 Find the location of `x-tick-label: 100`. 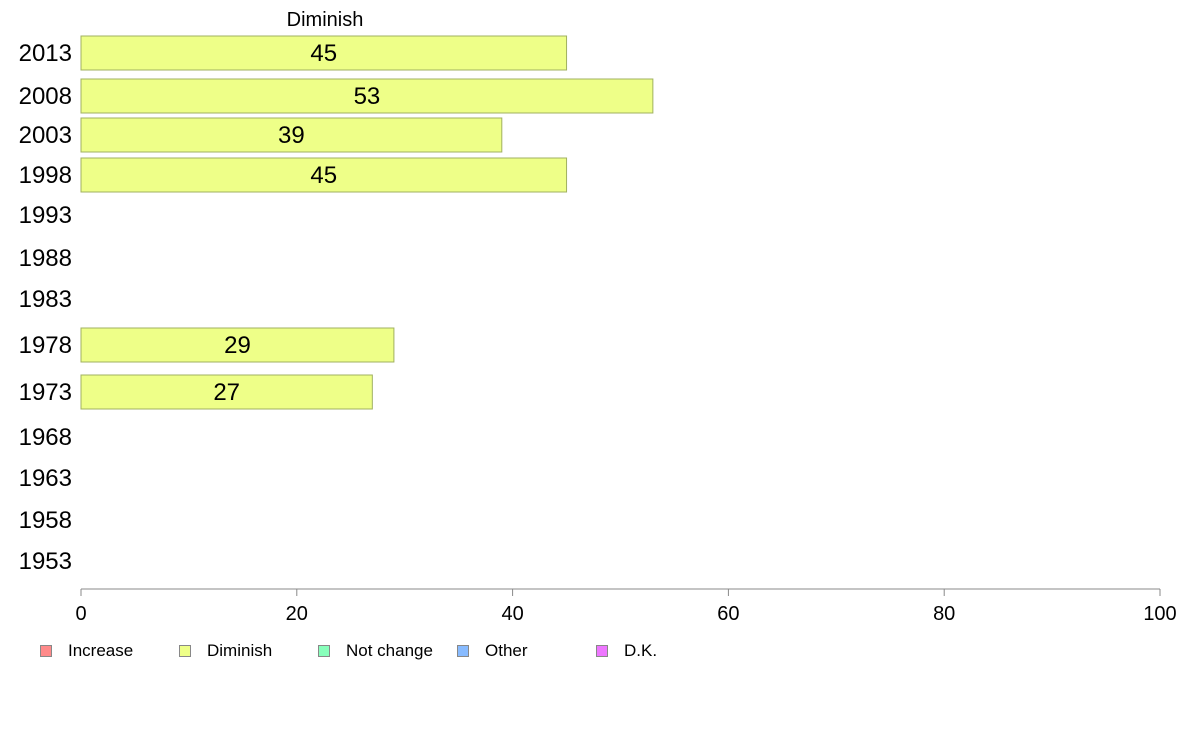

x-tick-label: 100 is located at coordinates (1159, 614).